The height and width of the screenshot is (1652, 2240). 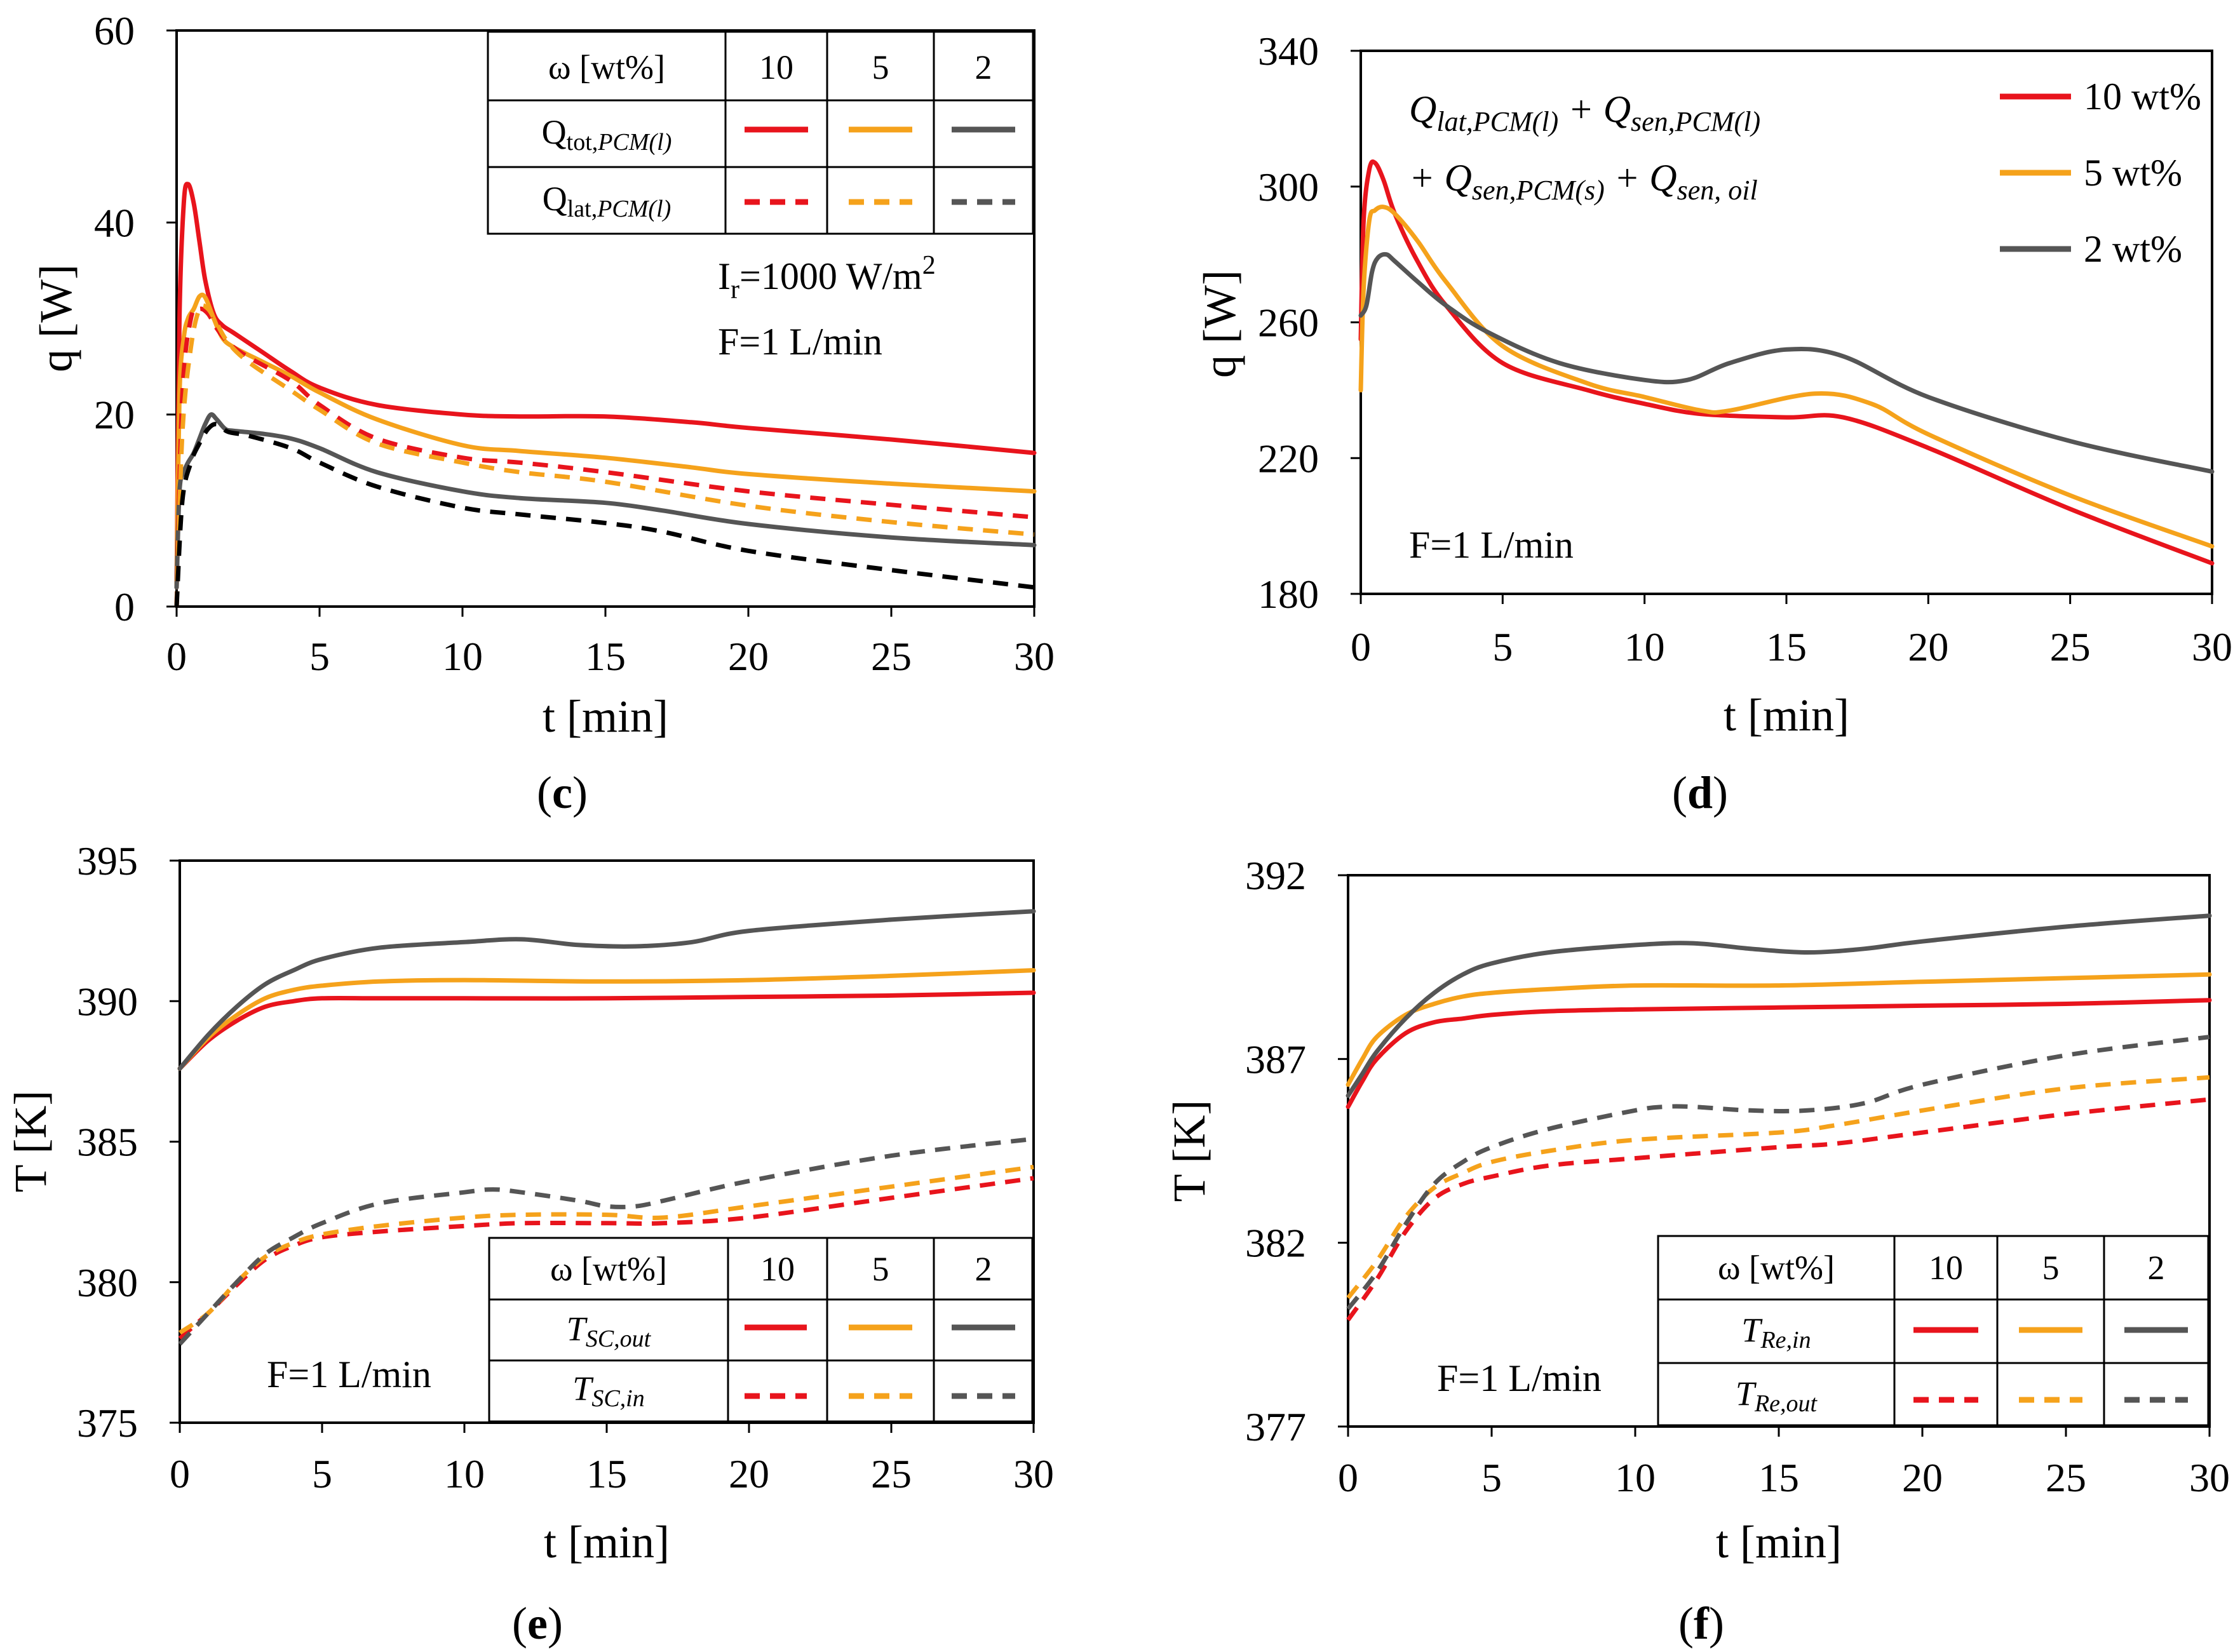 What do you see at coordinates (605, 716) in the screenshot?
I see `panel-c-xlabel: t [min]` at bounding box center [605, 716].